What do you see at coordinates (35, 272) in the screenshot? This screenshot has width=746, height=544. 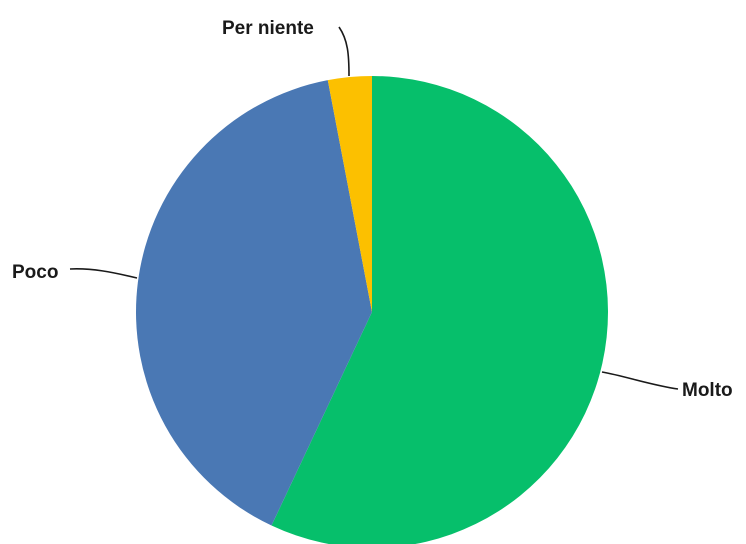 I see `slice-label-poco: Poco` at bounding box center [35, 272].